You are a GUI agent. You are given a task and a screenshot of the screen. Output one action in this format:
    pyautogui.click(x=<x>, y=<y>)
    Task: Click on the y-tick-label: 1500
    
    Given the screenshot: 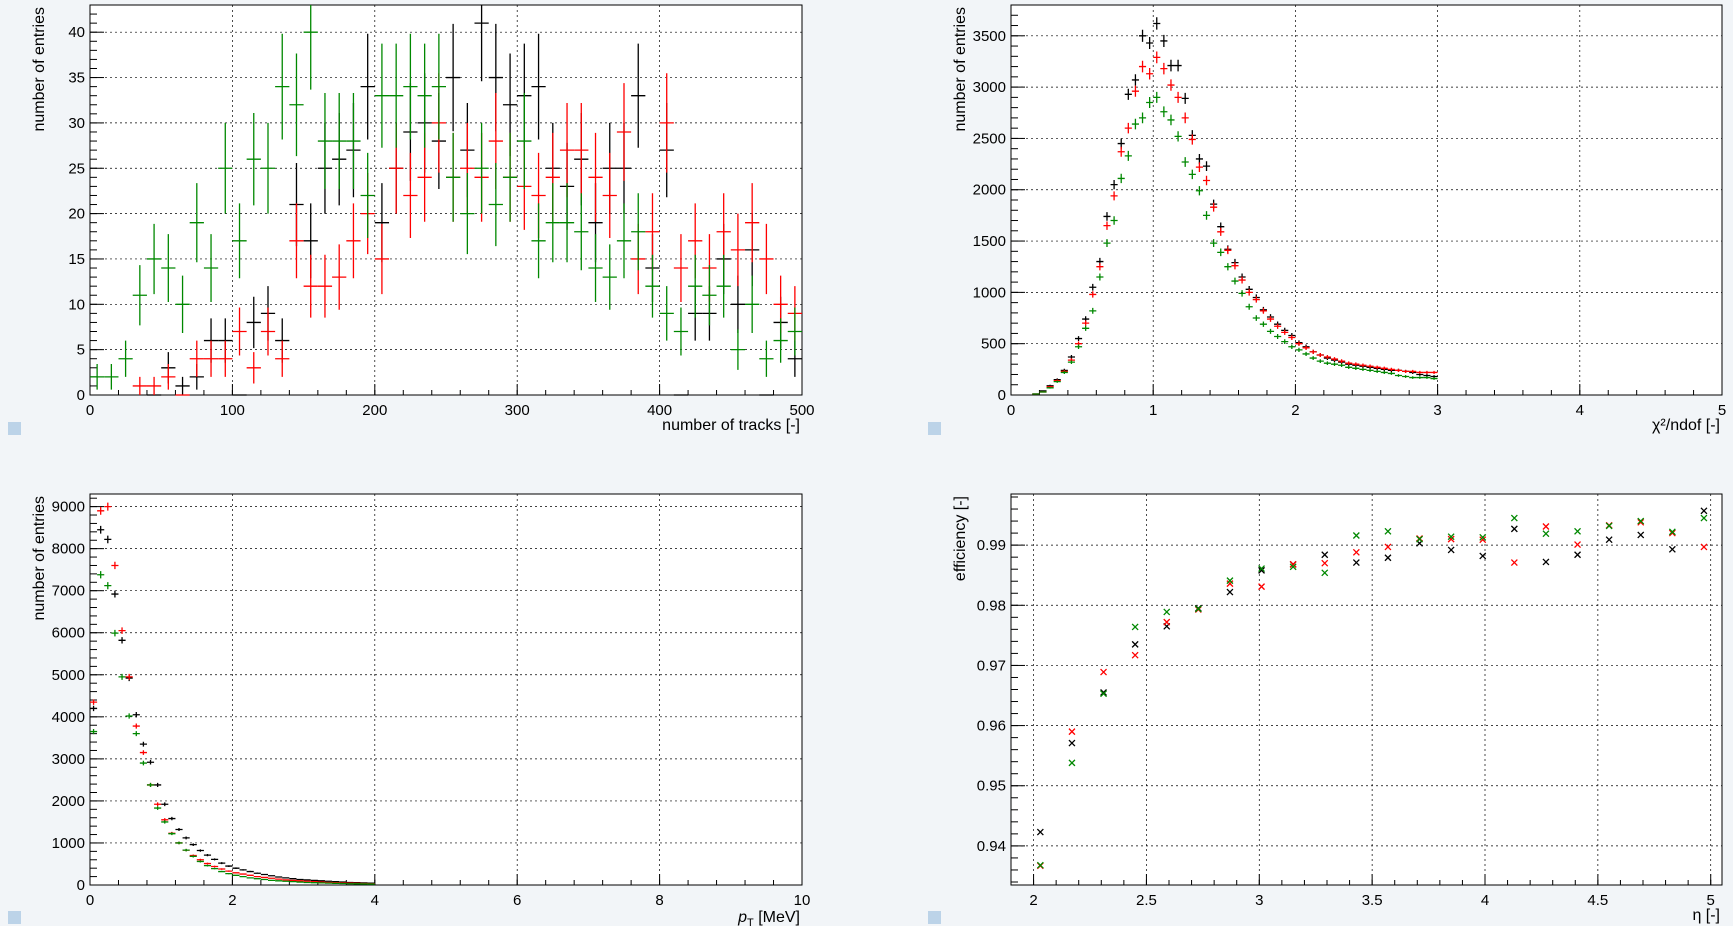 What is the action you would take?
    pyautogui.click(x=989, y=241)
    